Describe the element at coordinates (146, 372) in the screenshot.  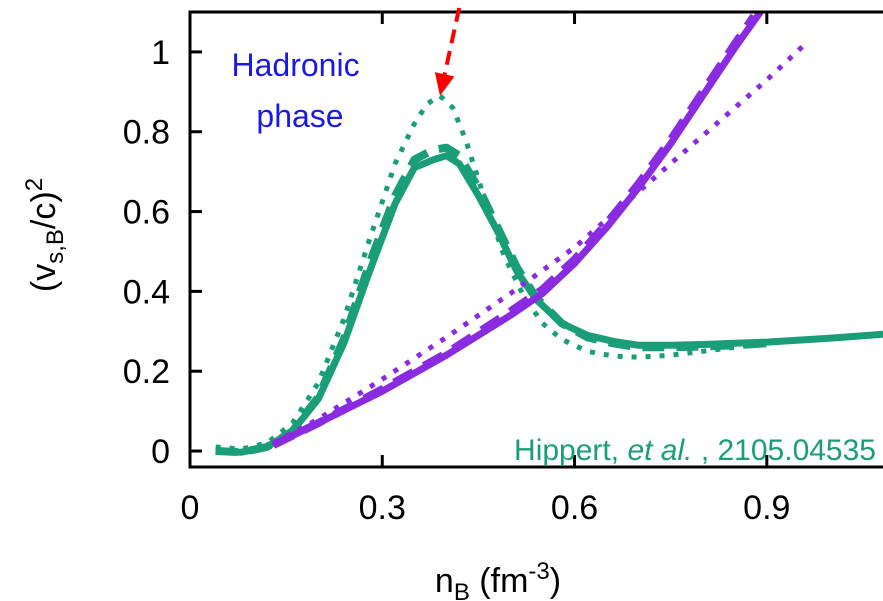
I see `y-tick-label: 0.2` at that location.